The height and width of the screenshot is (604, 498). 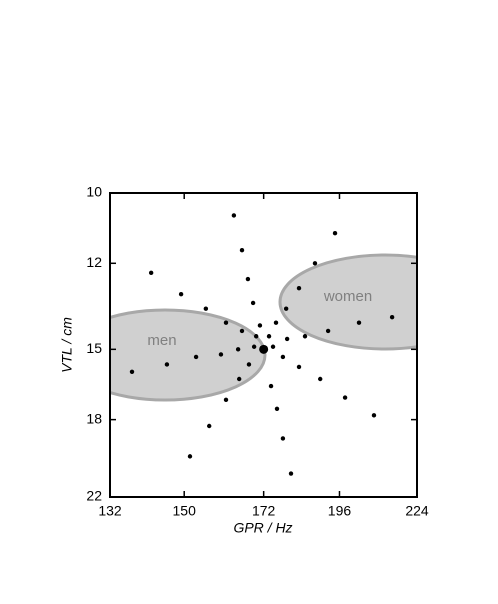 What do you see at coordinates (264, 511) in the screenshot?
I see `x-tick-label: 172` at bounding box center [264, 511].